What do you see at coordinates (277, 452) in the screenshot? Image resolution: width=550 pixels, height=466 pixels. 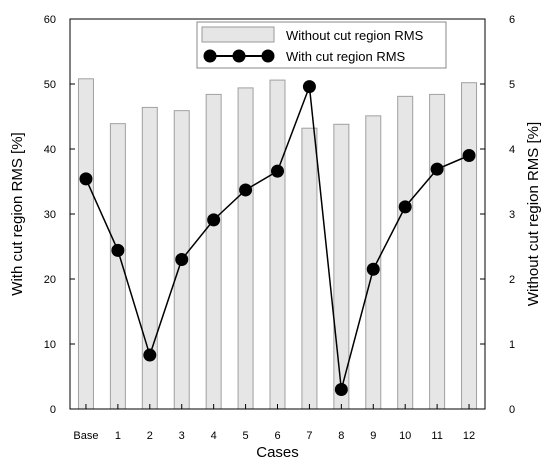 I see `x-axis-title: Cases` at bounding box center [277, 452].